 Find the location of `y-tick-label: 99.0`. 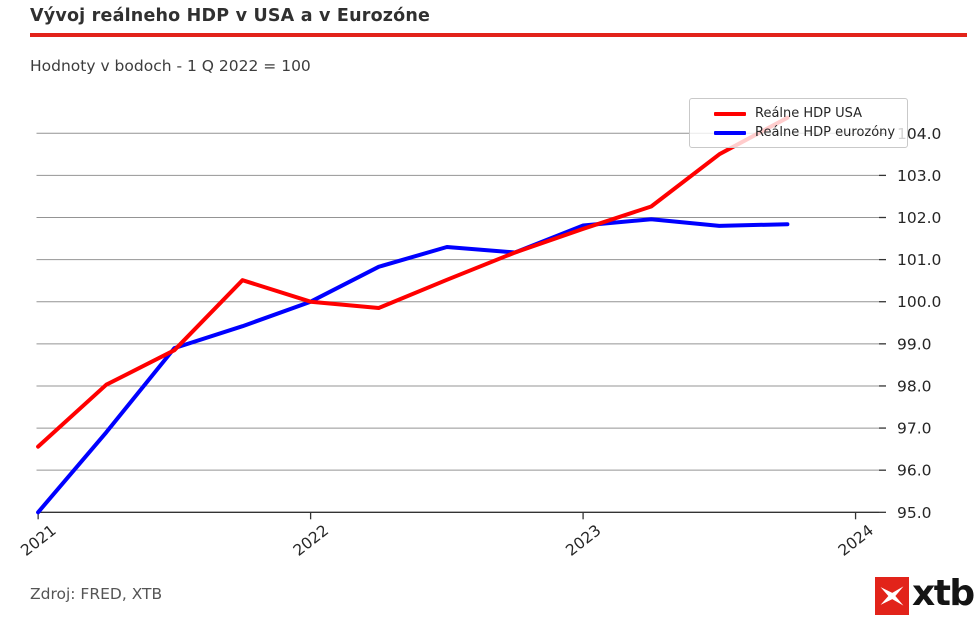

y-tick-label: 99.0 is located at coordinates (914, 344).